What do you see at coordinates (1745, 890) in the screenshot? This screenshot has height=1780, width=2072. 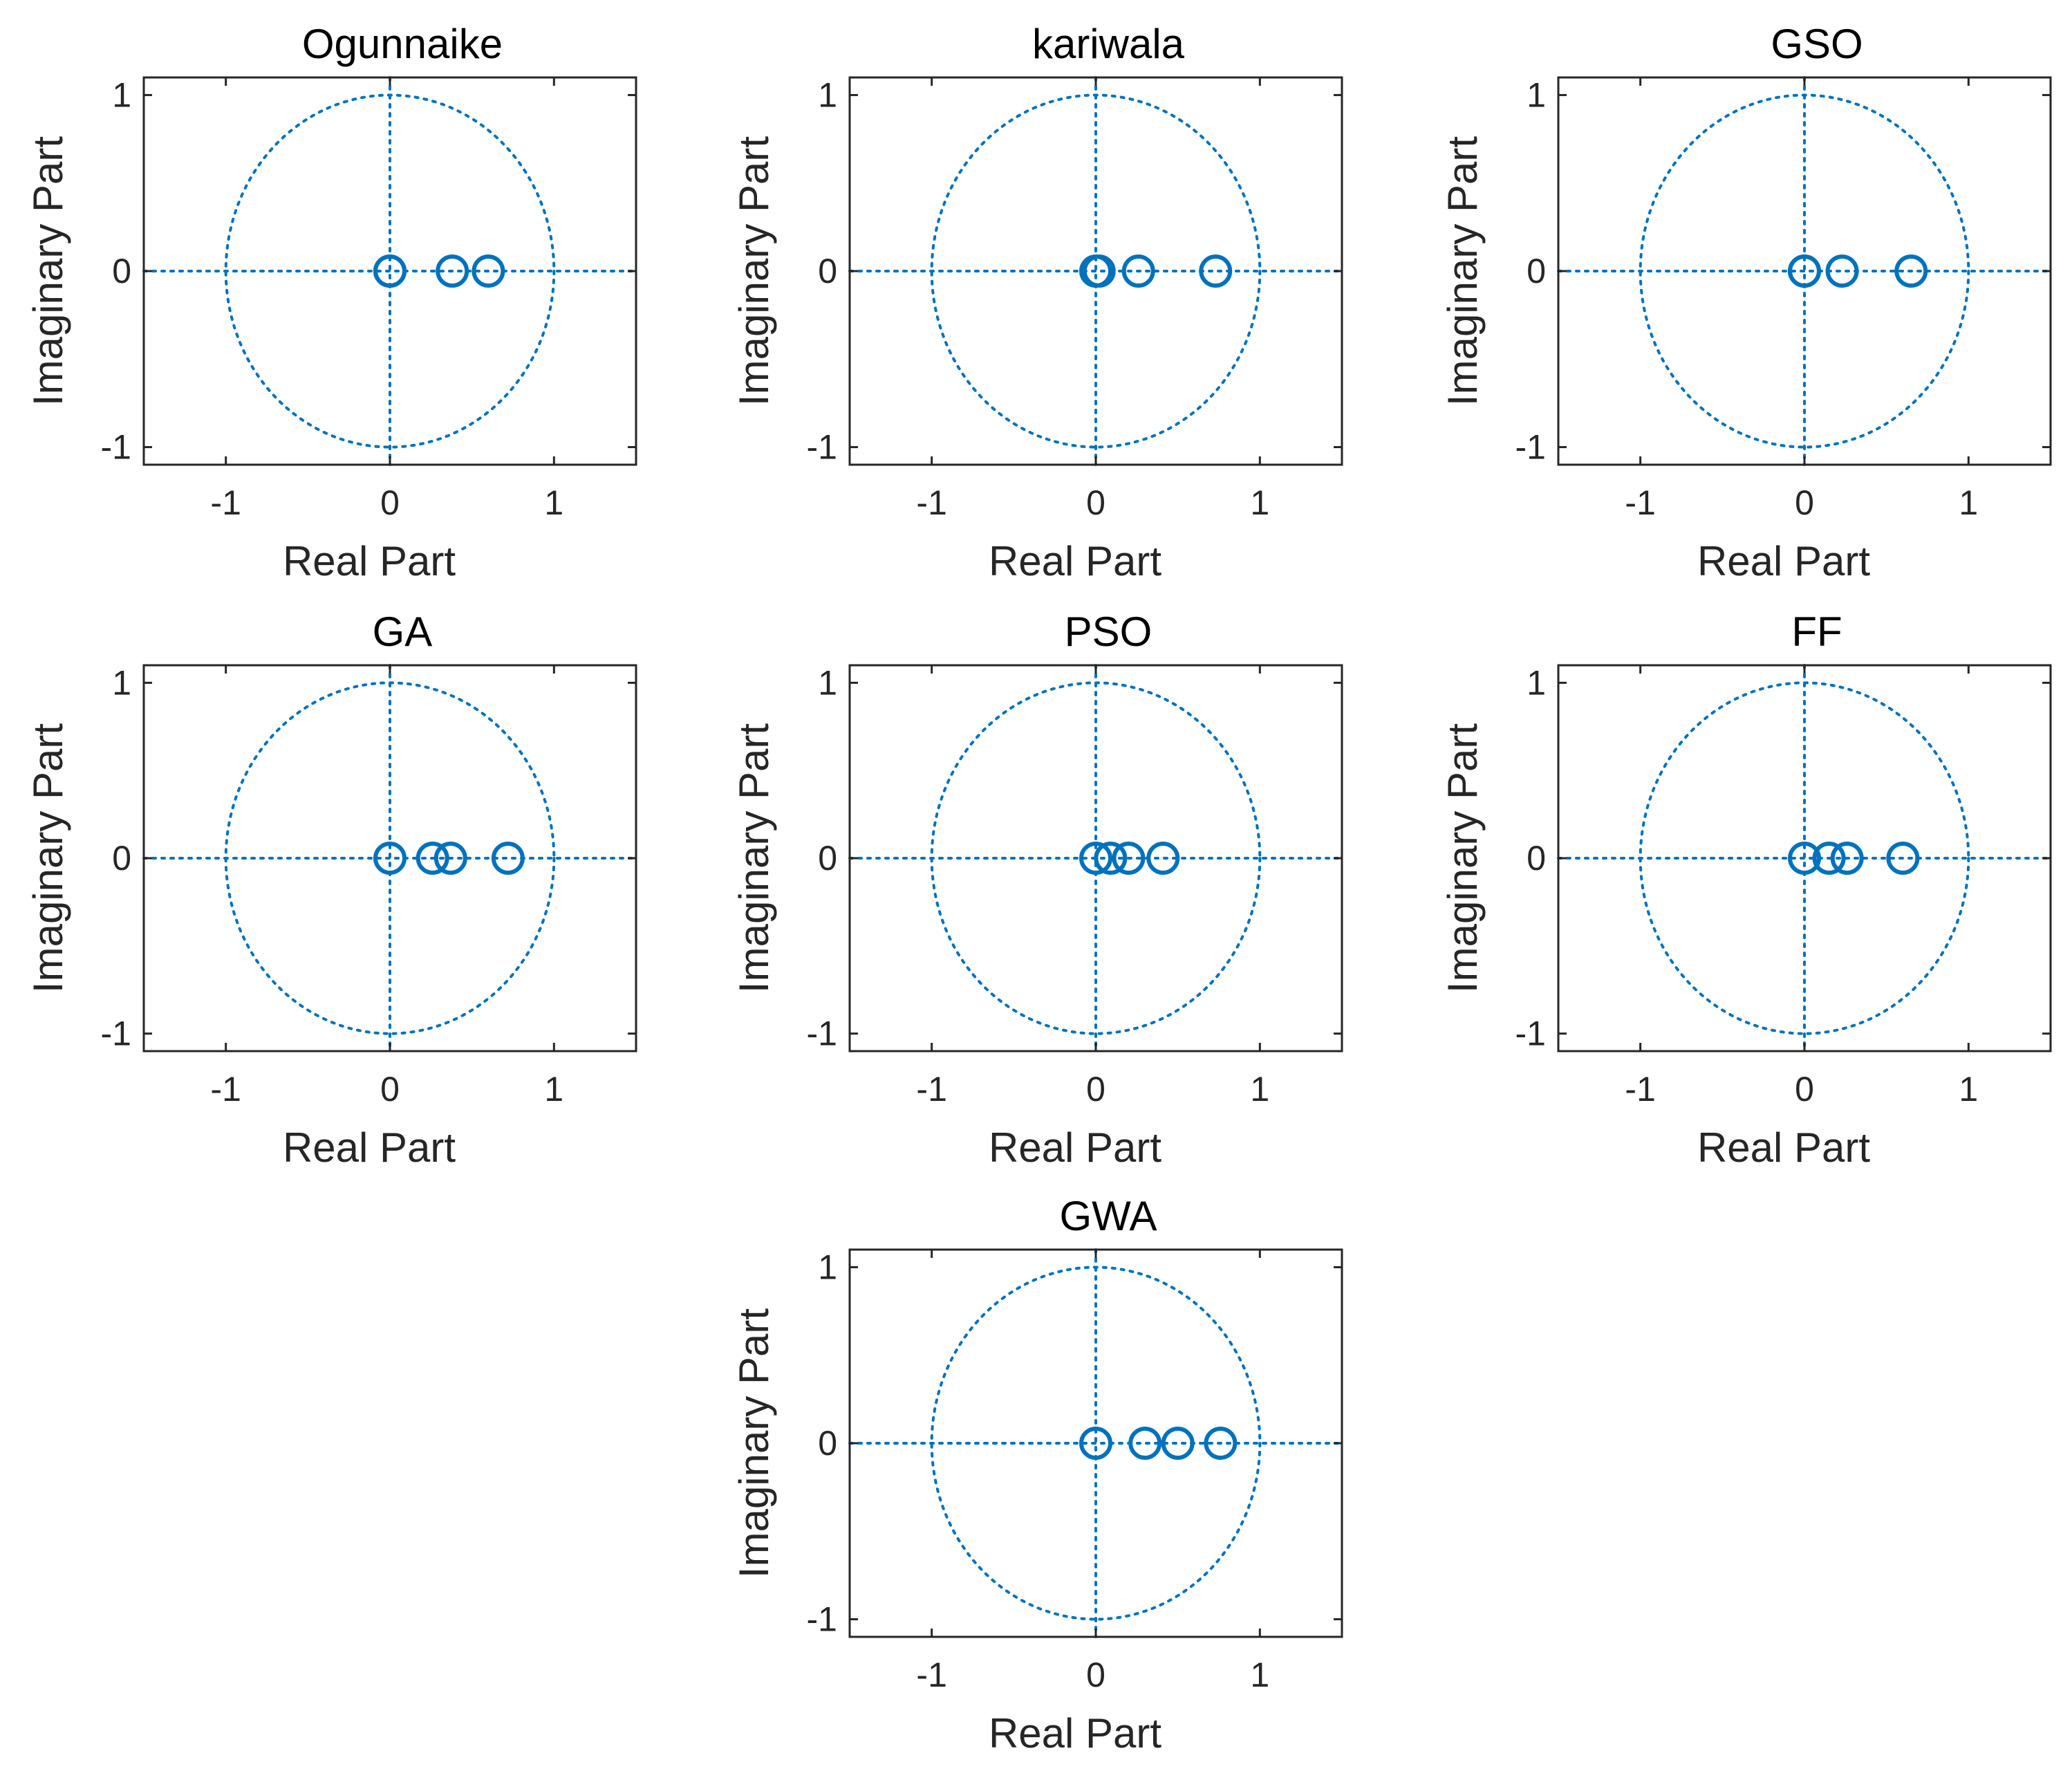 I see `subplot-6: FF -1 0 1 -1 0 1 Real Part Imaginary Part` at bounding box center [1745, 890].